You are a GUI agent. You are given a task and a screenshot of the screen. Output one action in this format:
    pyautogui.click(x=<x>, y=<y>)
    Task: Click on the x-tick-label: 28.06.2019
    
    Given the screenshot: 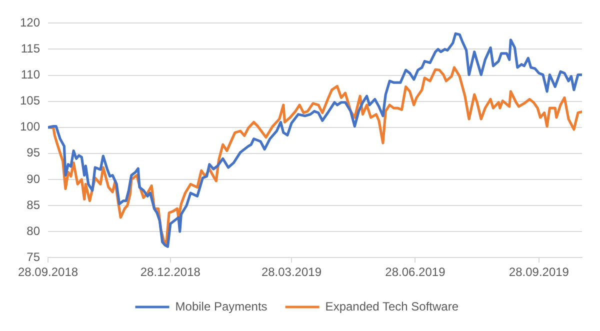 What is the action you would take?
    pyautogui.click(x=415, y=272)
    